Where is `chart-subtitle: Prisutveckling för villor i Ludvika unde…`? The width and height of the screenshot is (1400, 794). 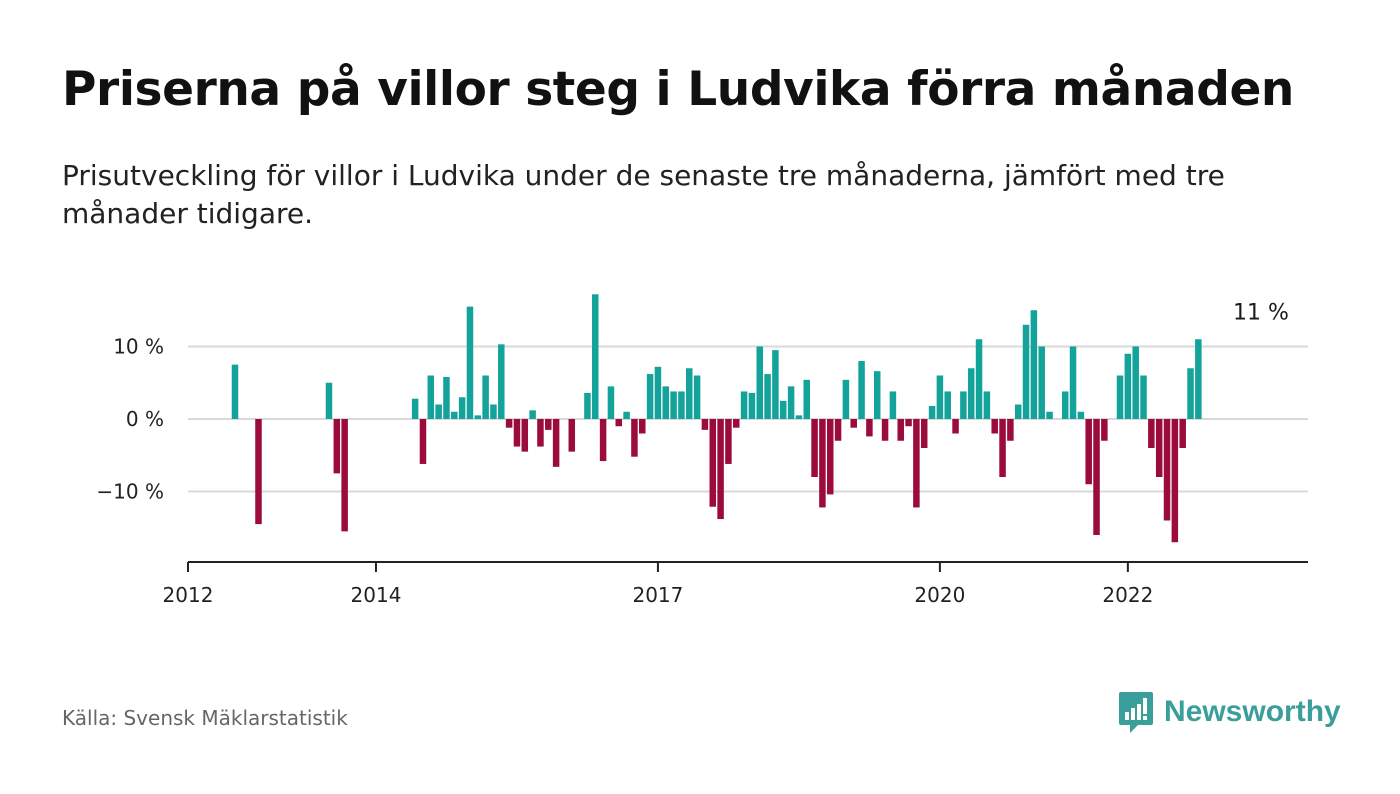
chart-subtitle: Prisutveckling för villor i Ludvika unde… is located at coordinates (643, 194).